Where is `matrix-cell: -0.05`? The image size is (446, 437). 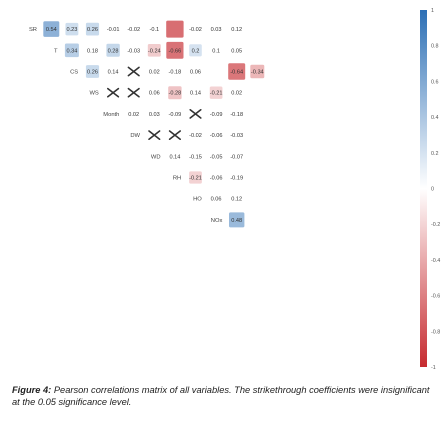 matrix-cell: -0.05 is located at coordinates (216, 157).